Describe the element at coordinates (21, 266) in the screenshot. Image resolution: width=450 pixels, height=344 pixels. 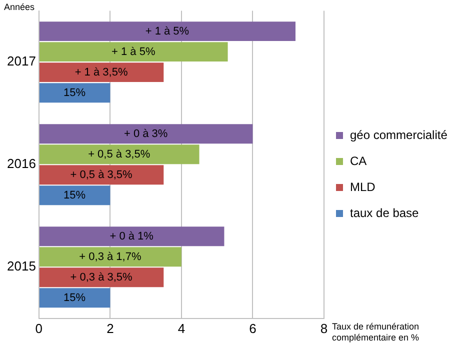
I see `y-tick-label: 2015` at that location.